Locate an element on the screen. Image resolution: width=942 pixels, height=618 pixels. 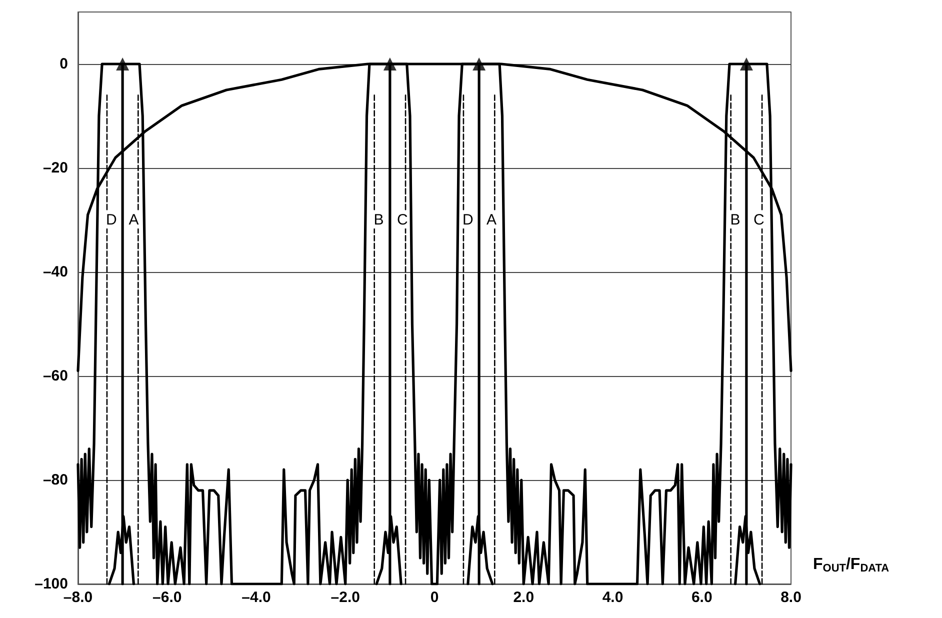
x-tick-label: –4.0 is located at coordinates (256, 597).